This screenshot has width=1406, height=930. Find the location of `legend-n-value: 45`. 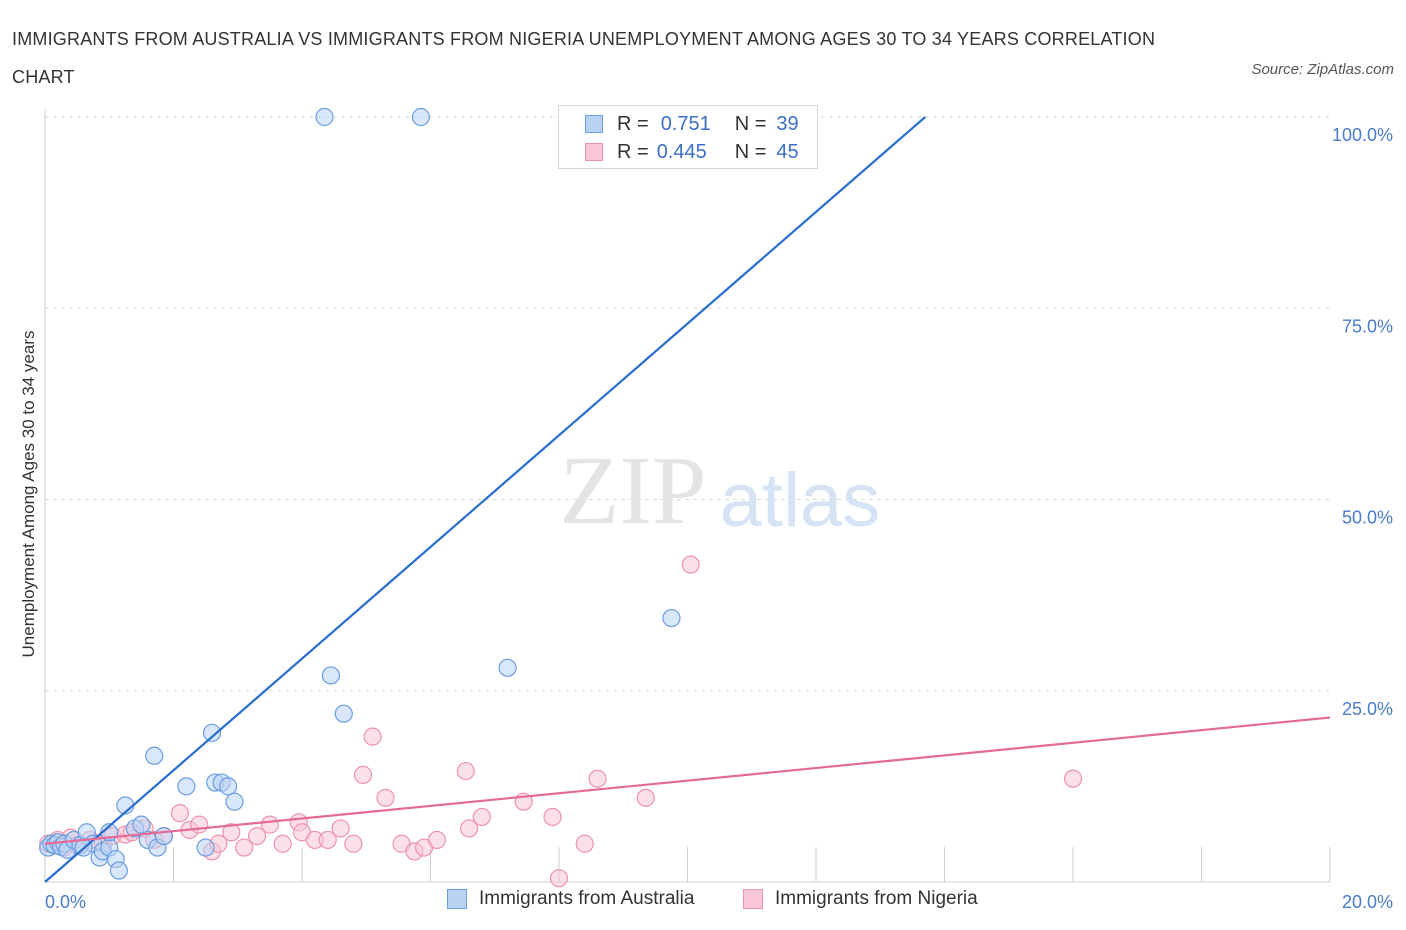

legend-n-value: 45 is located at coordinates (787, 151).